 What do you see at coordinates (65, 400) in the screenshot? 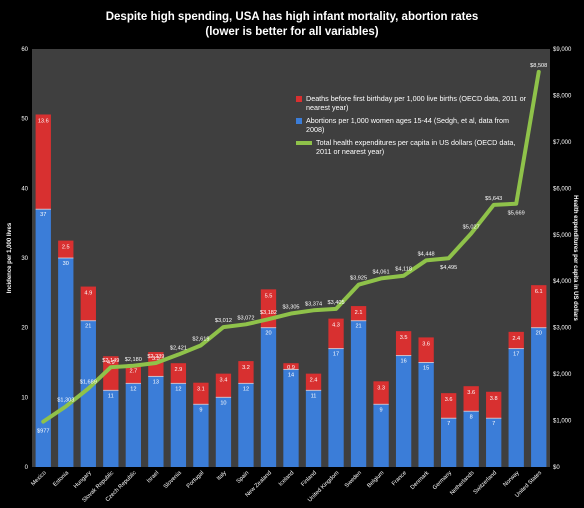
I see `label-spending-1: $1,303` at bounding box center [65, 400].